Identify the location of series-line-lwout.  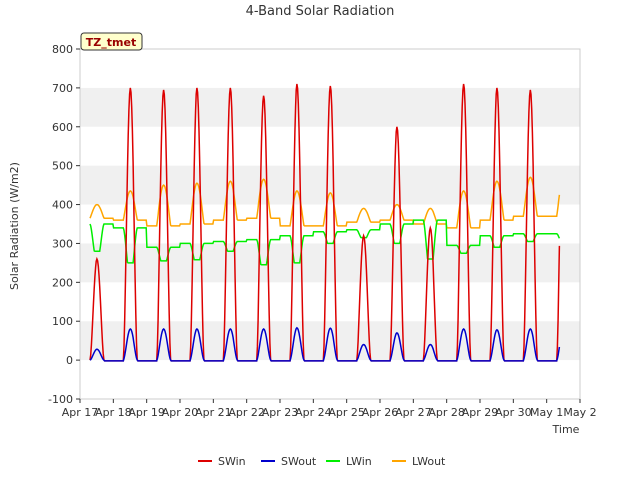
(325, 202).